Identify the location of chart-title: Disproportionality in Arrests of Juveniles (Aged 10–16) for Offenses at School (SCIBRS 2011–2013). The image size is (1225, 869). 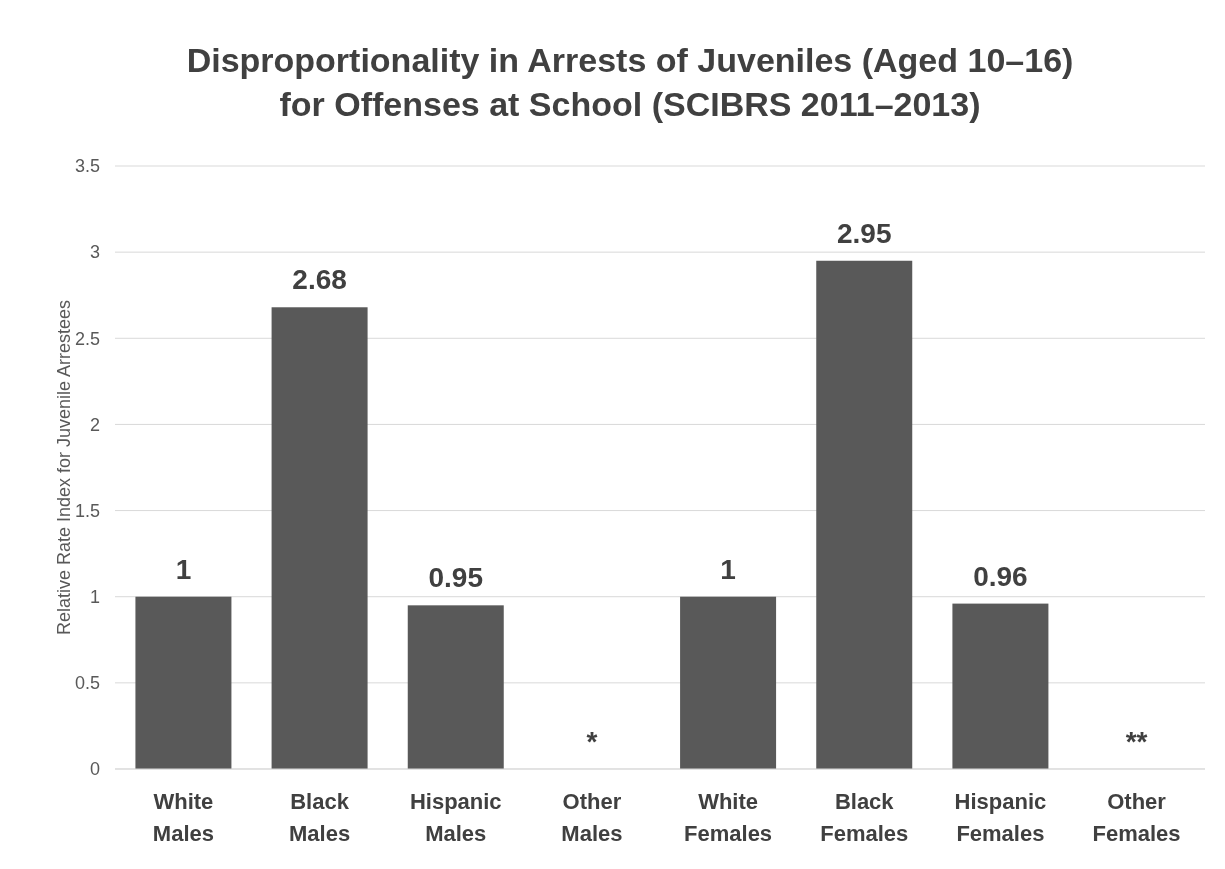
(630, 82).